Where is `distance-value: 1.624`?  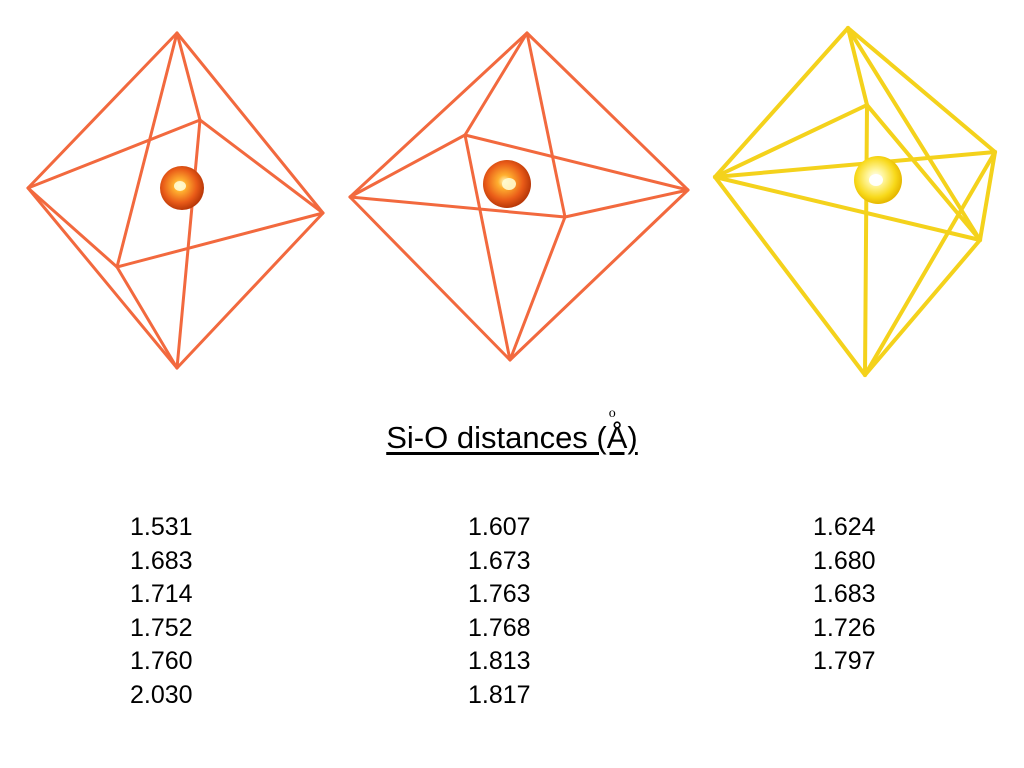
distance-value: 1.624 is located at coordinates (844, 527).